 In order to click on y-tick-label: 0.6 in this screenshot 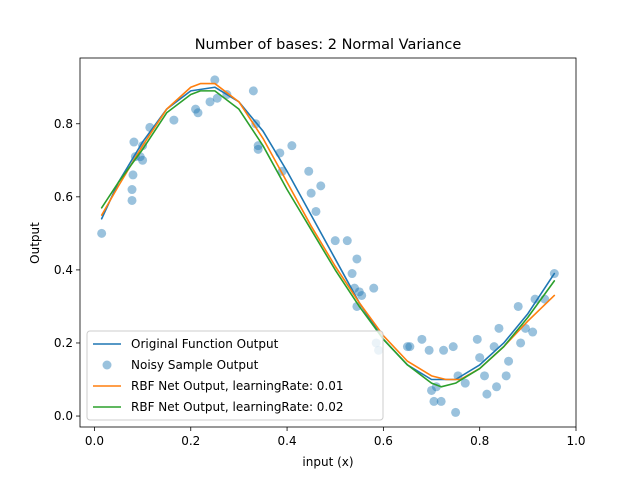, I will do `click(63, 197)`.